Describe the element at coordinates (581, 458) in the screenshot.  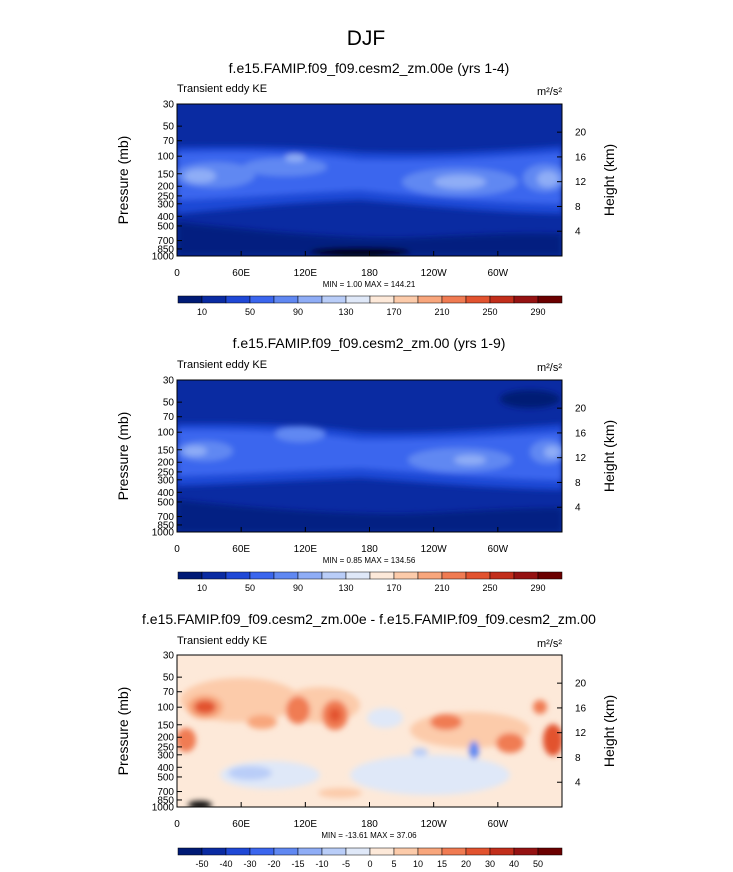
I see `y-right-tick-label: 12` at that location.